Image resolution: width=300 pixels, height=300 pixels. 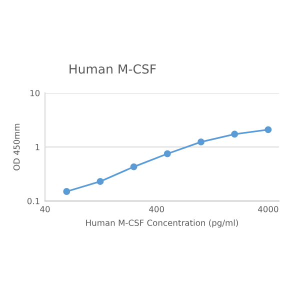 I want to click on y-tick-label: 0.1, so click(x=33, y=201).